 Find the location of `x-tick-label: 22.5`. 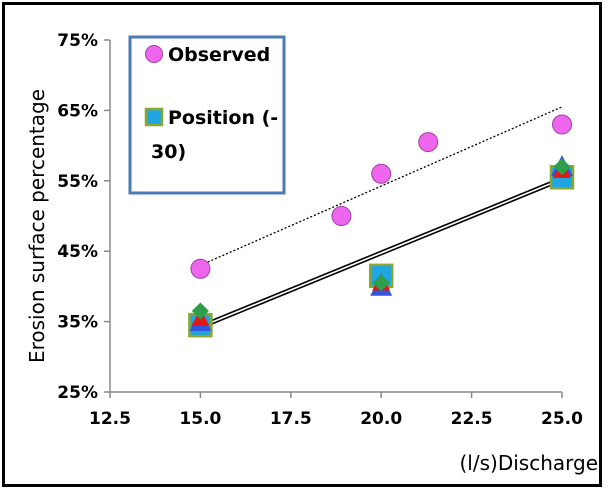

x-tick-label: 22.5 is located at coordinates (472, 419).